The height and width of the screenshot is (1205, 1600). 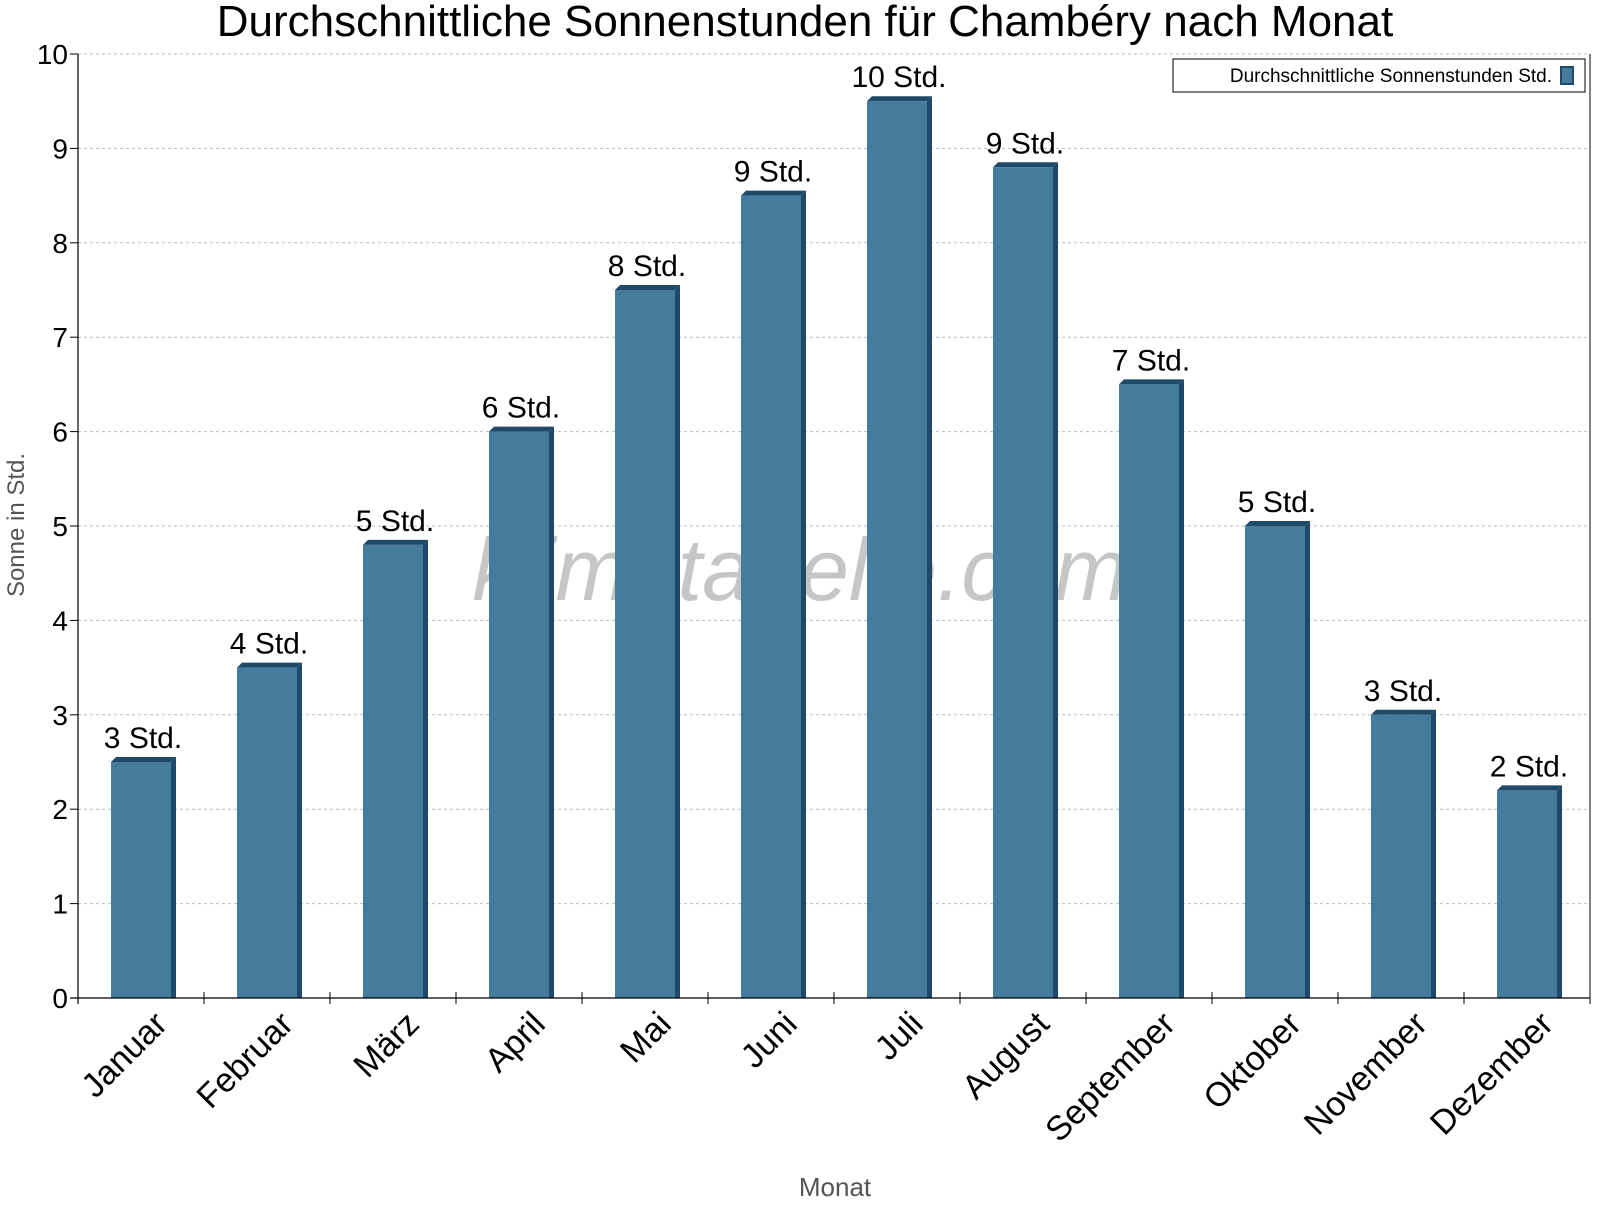 What do you see at coordinates (1492, 1074) in the screenshot?
I see `x-tick-label: Dezember` at bounding box center [1492, 1074].